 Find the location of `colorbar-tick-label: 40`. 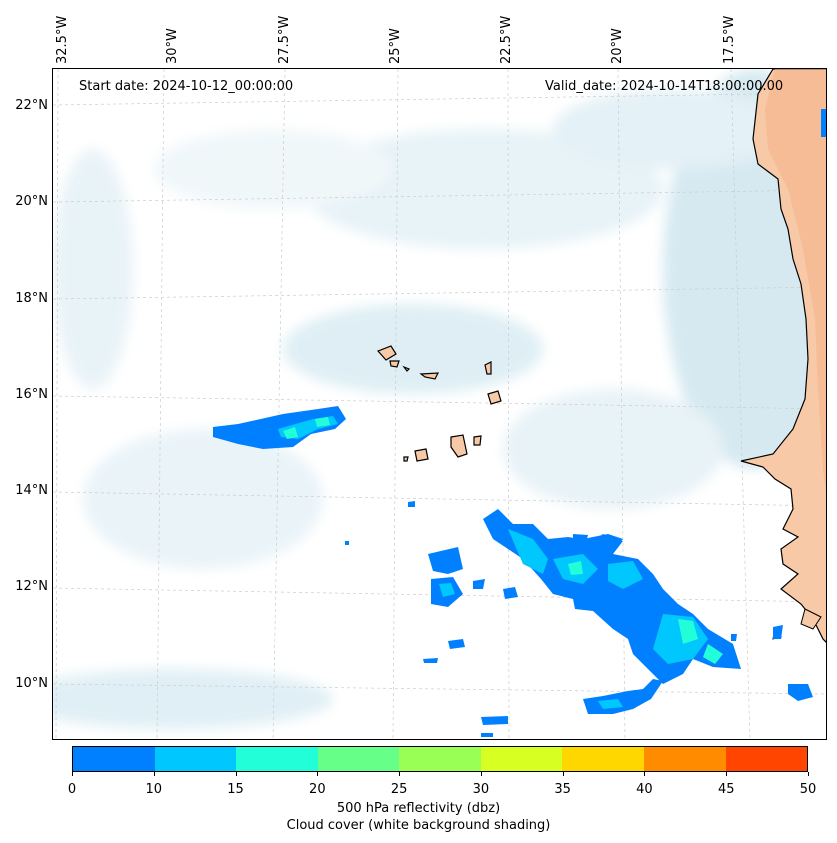

colorbar-tick-label: 40 is located at coordinates (644, 789).